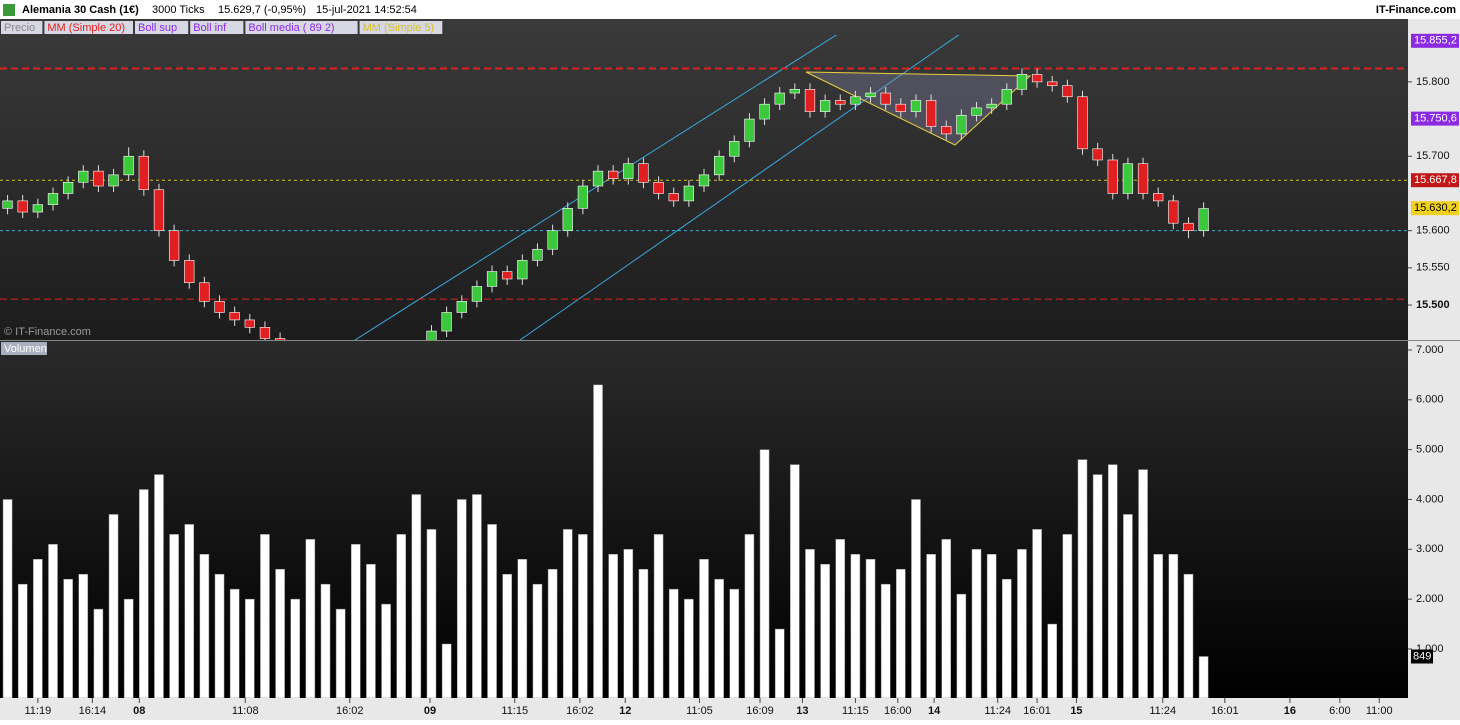  What do you see at coordinates (1430, 400) in the screenshot?
I see `y-tick-label: 6.000` at bounding box center [1430, 400].